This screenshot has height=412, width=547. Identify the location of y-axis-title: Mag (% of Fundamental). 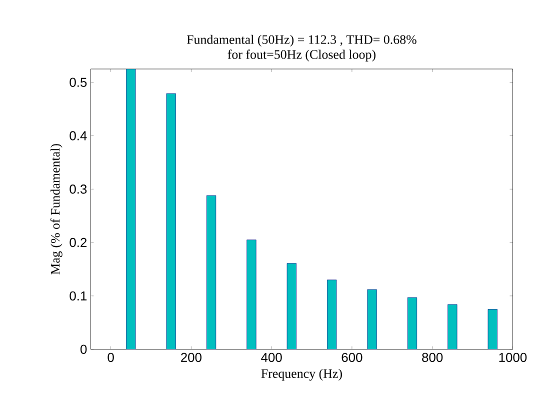
(56, 209).